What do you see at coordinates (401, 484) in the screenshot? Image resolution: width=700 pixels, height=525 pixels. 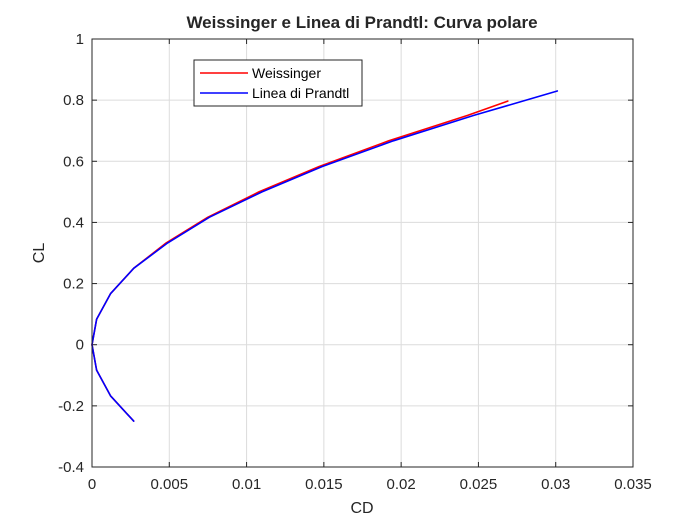 I see `x-tick-label: 0.02` at bounding box center [401, 484].